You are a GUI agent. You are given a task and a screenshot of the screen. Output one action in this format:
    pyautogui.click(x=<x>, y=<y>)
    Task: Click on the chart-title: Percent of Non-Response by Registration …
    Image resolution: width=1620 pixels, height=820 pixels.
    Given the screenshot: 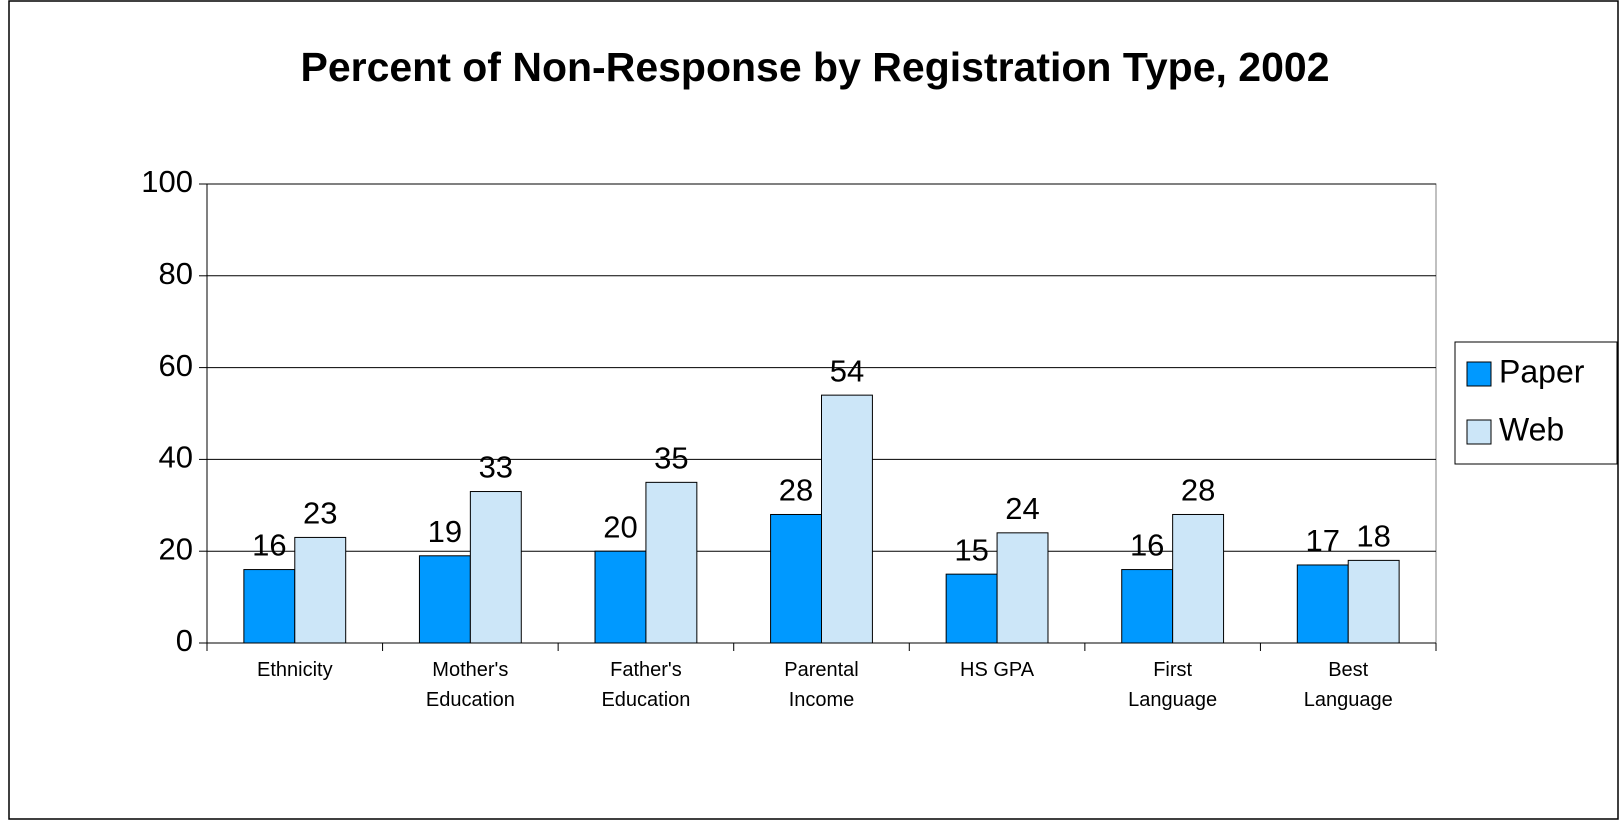 What is the action you would take?
    pyautogui.click(x=814, y=67)
    